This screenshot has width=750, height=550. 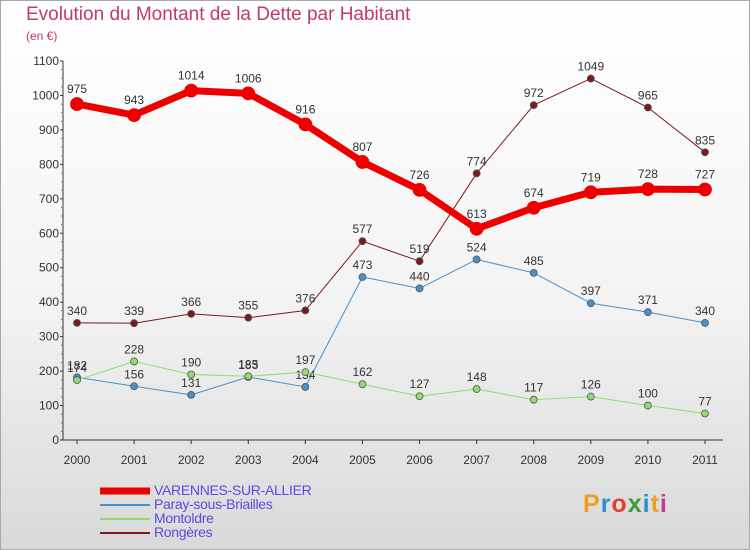 I want to click on x-tick-label: 2011, so click(x=705, y=460).